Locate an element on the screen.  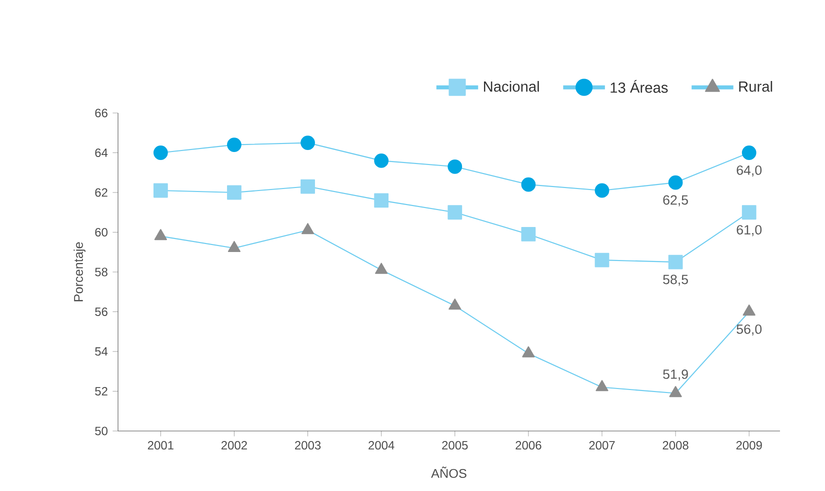
y-tick-label: 62 is located at coordinates (101, 192).